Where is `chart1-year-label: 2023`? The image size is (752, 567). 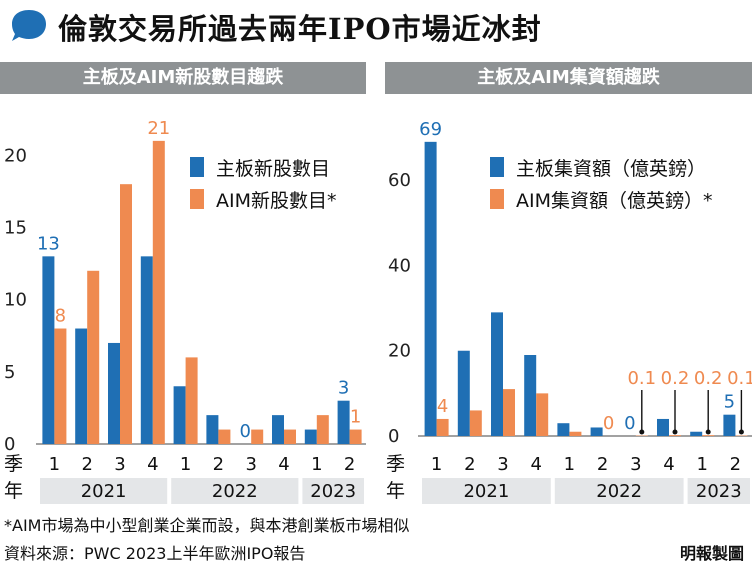 chart1-year-label: 2023 is located at coordinates (333, 491).